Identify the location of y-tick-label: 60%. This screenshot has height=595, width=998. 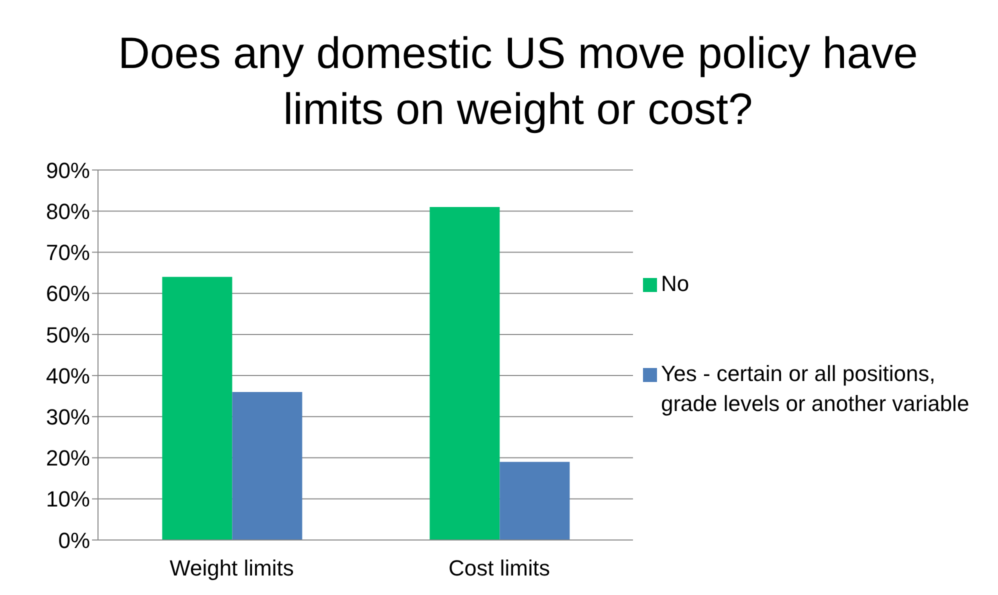
(68, 293).